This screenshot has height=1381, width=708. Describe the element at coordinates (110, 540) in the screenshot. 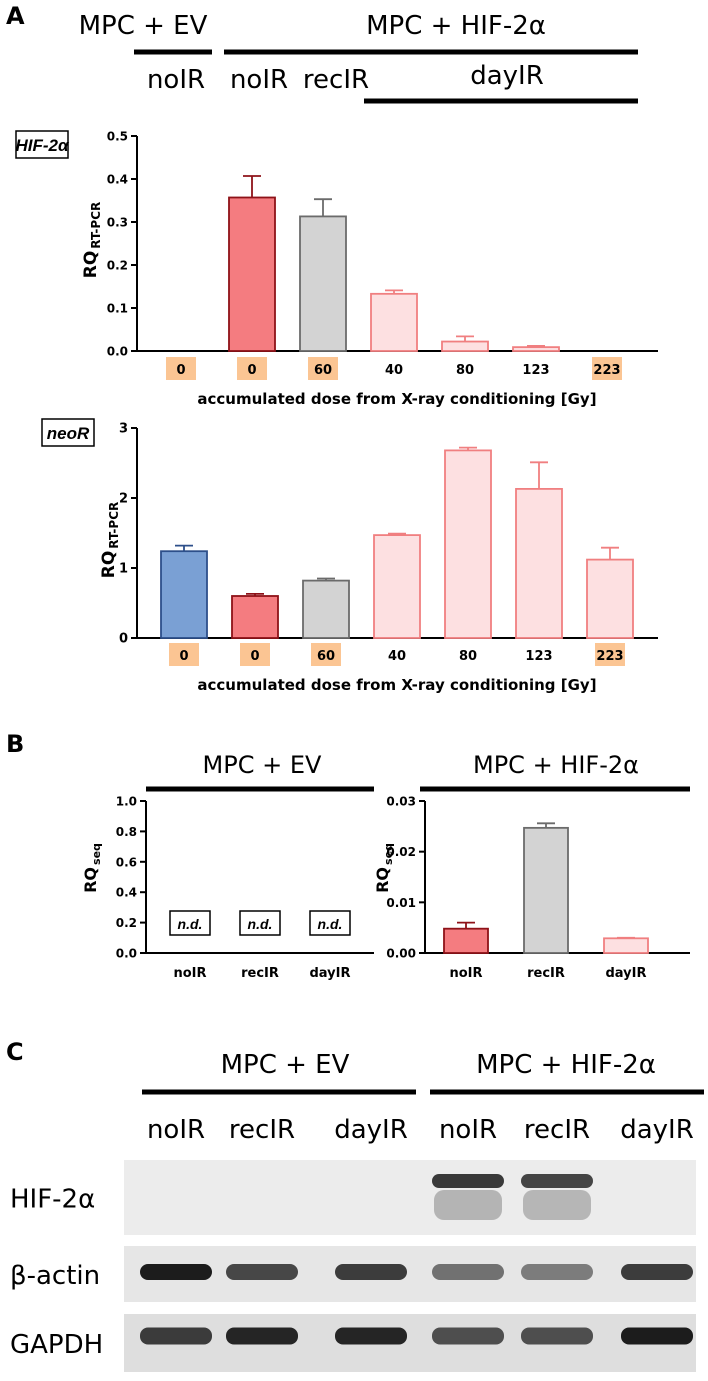

I see `y-axis-label-neor: RQRT-PCR` at that location.